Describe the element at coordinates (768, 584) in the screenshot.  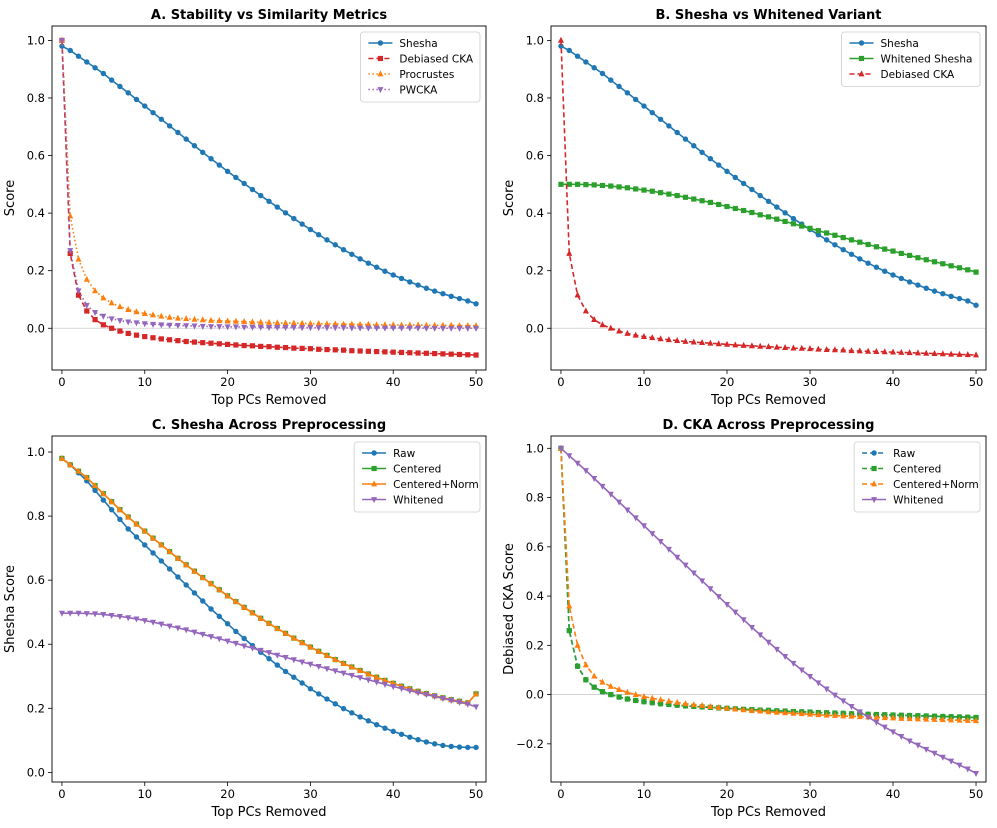
I see `series-centered-norm` at that location.